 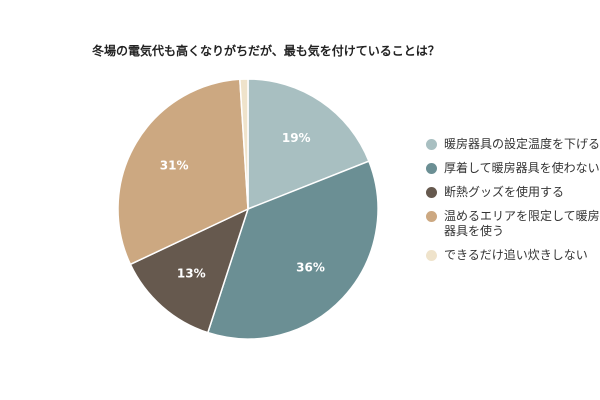 What do you see at coordinates (516, 255) in the screenshot?
I see `legend-label: できるだけ追い炊きしない` at bounding box center [516, 255].